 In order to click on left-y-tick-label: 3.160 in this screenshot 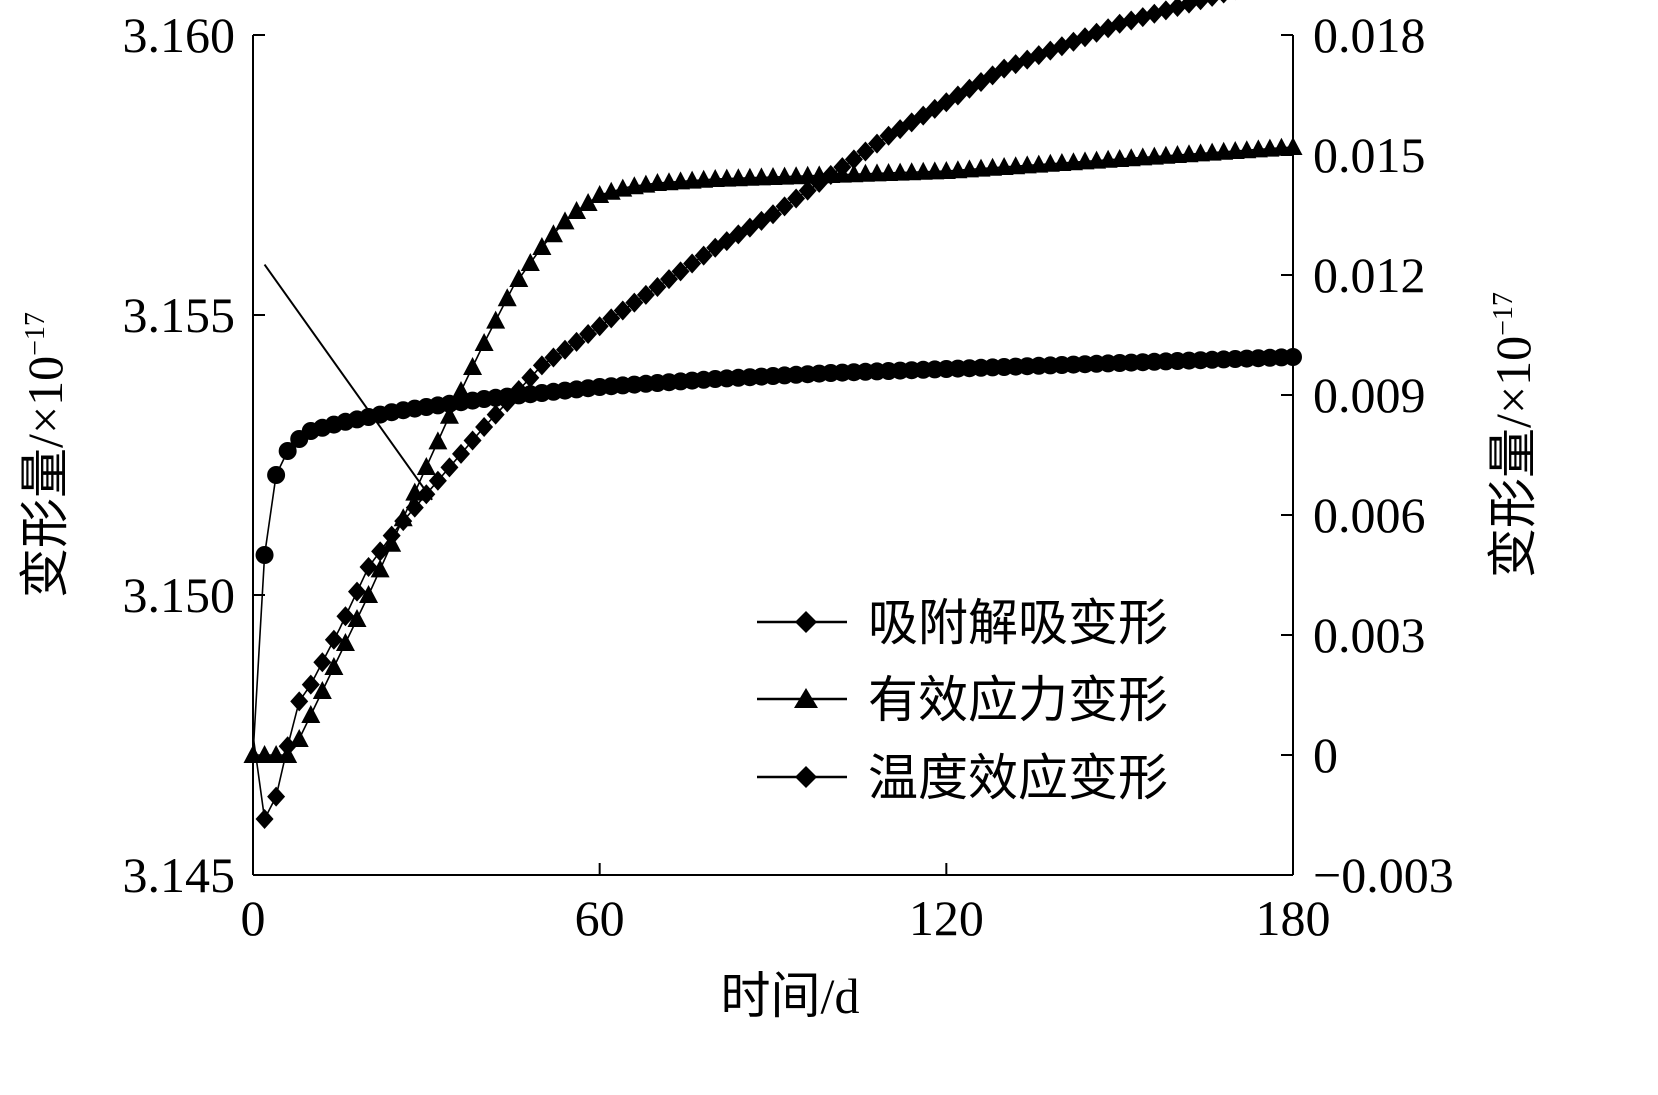, I will do `click(179, 35)`.